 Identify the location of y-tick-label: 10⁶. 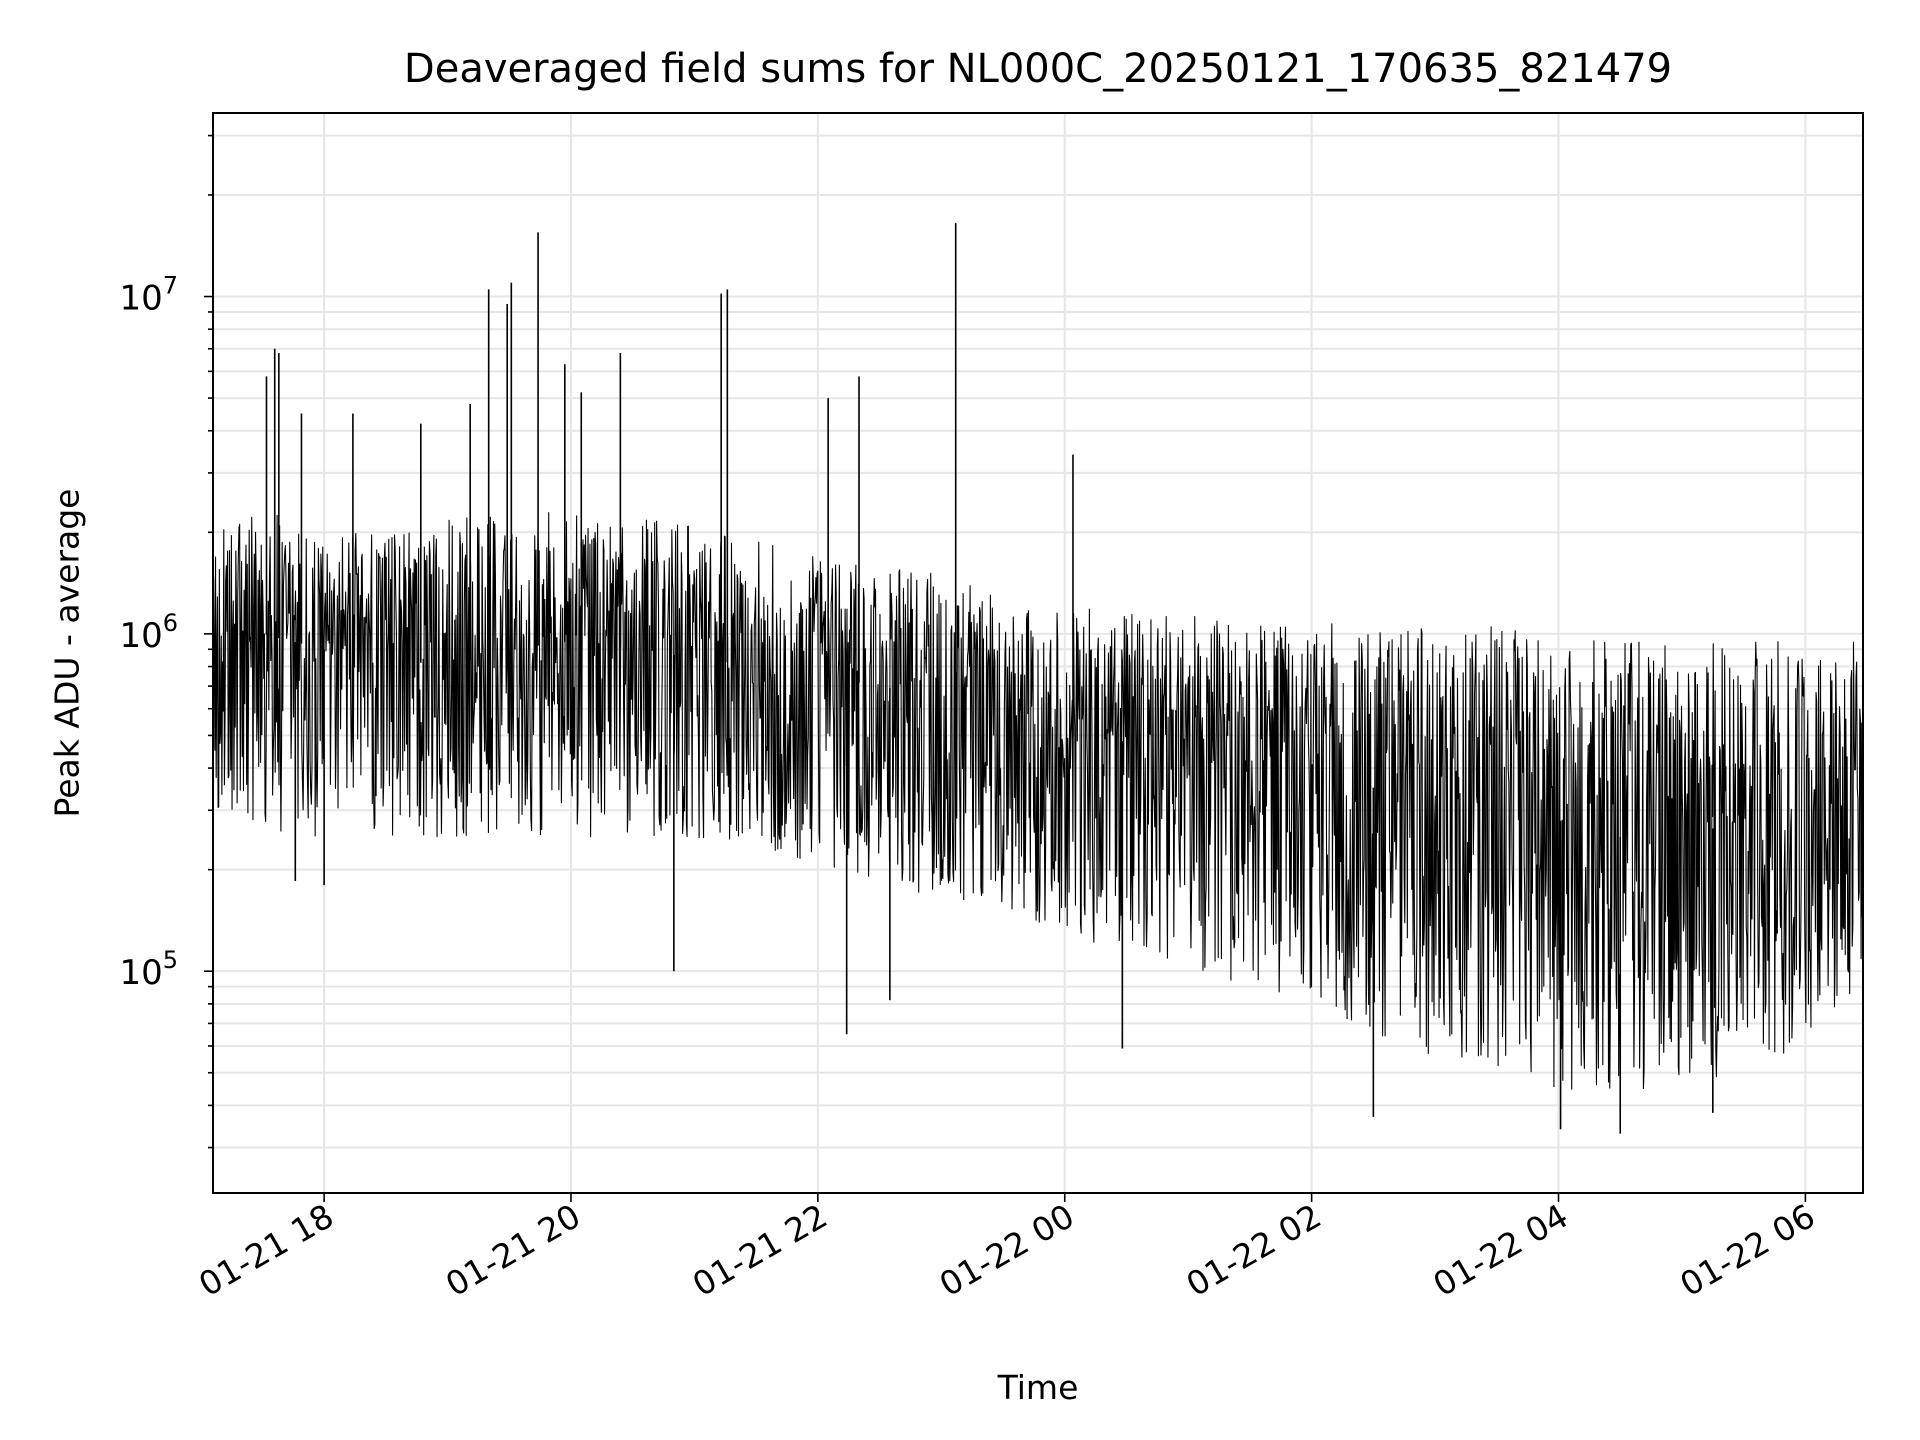
(148, 632).